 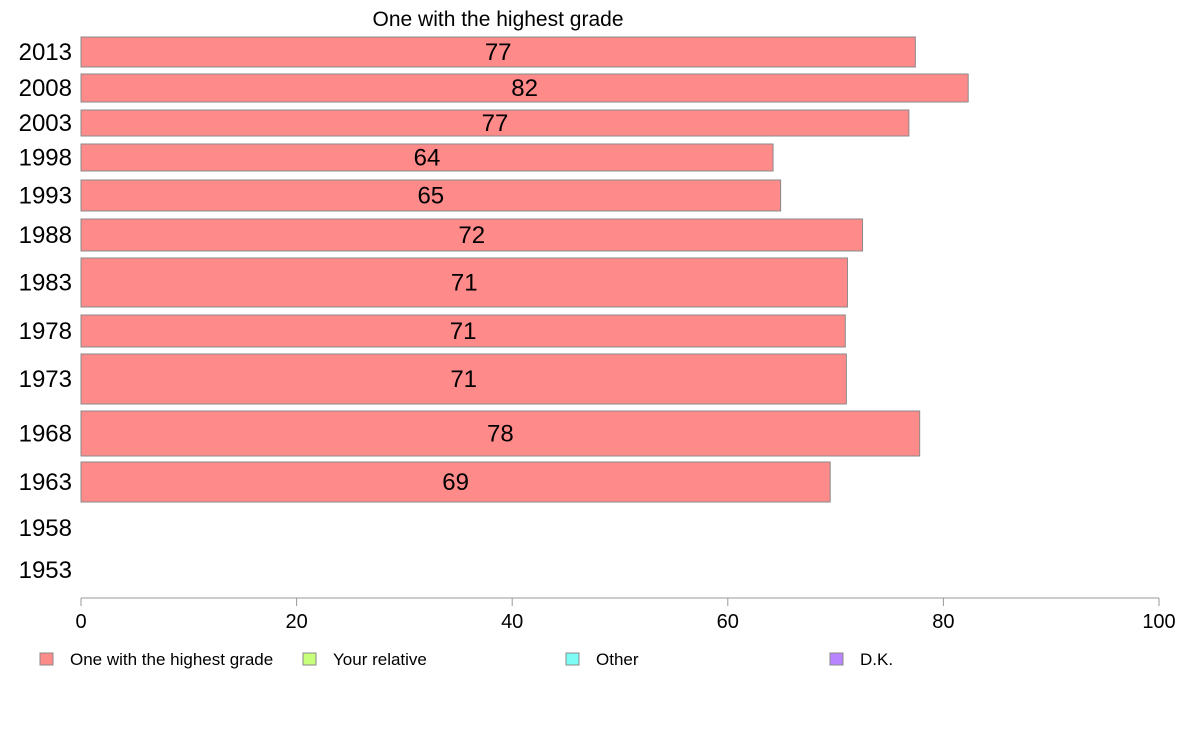 What do you see at coordinates (296, 622) in the screenshot?
I see `x-tick-label: 20` at bounding box center [296, 622].